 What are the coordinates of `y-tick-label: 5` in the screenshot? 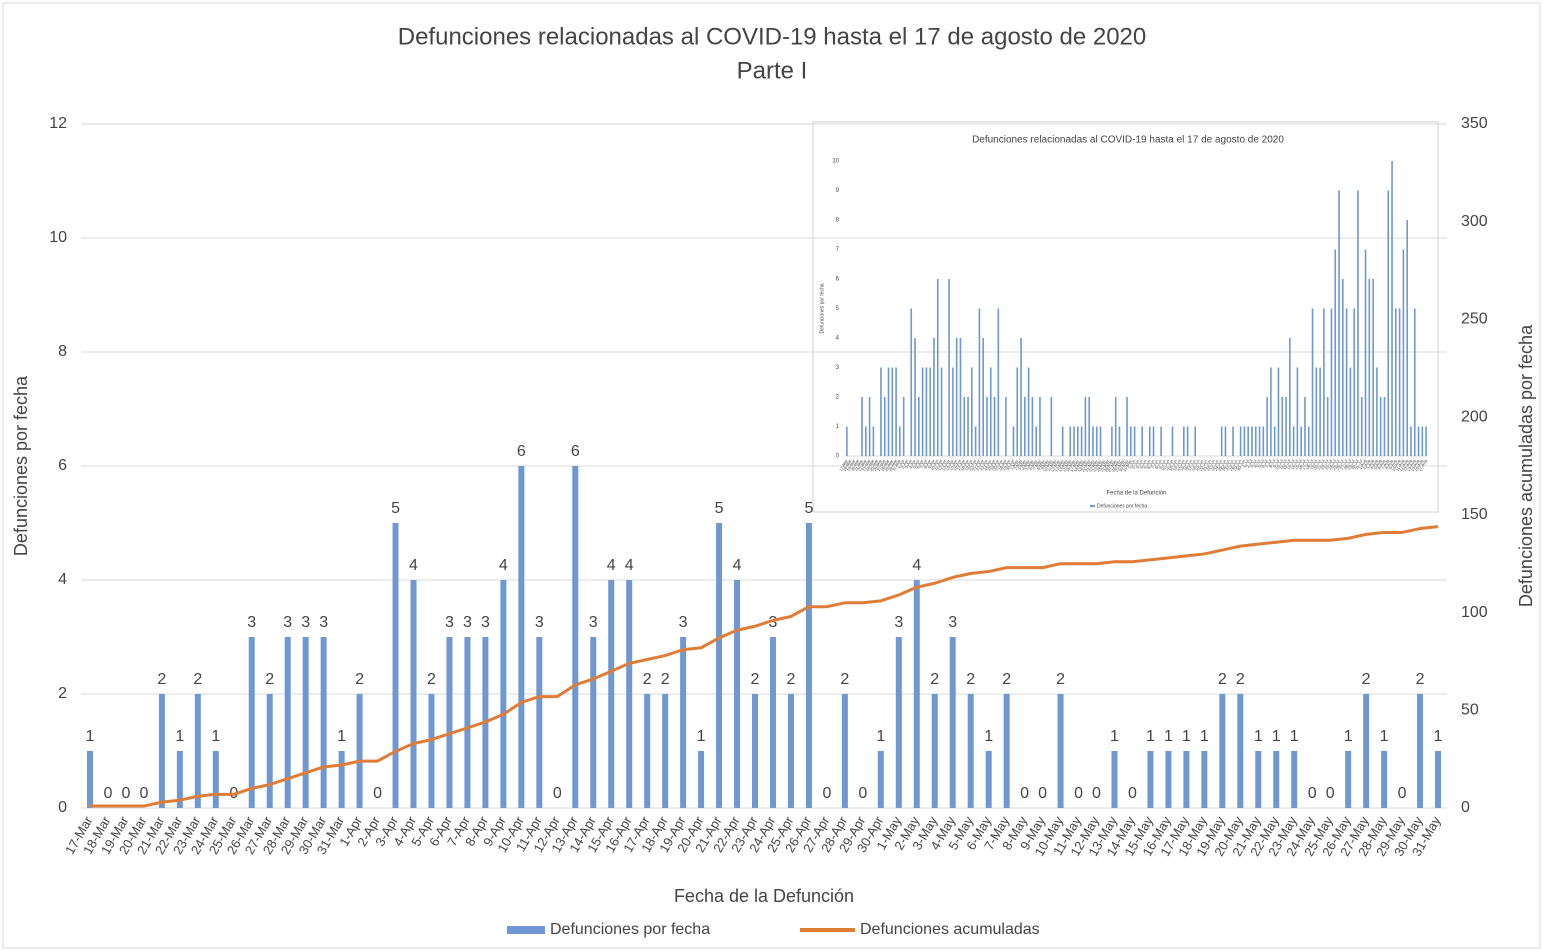 It's located at (838, 309).